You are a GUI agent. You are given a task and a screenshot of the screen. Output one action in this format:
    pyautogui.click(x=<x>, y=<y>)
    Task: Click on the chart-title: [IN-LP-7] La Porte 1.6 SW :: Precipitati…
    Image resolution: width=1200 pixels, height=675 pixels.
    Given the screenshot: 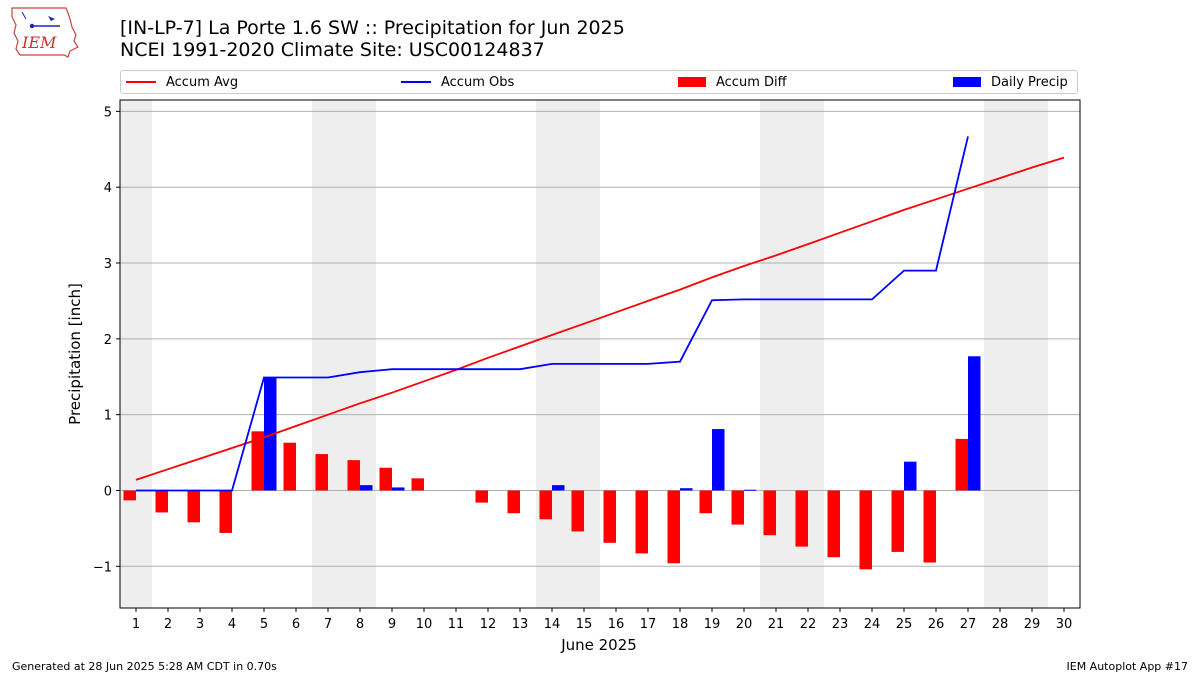 What is the action you would take?
    pyautogui.click(x=372, y=28)
    